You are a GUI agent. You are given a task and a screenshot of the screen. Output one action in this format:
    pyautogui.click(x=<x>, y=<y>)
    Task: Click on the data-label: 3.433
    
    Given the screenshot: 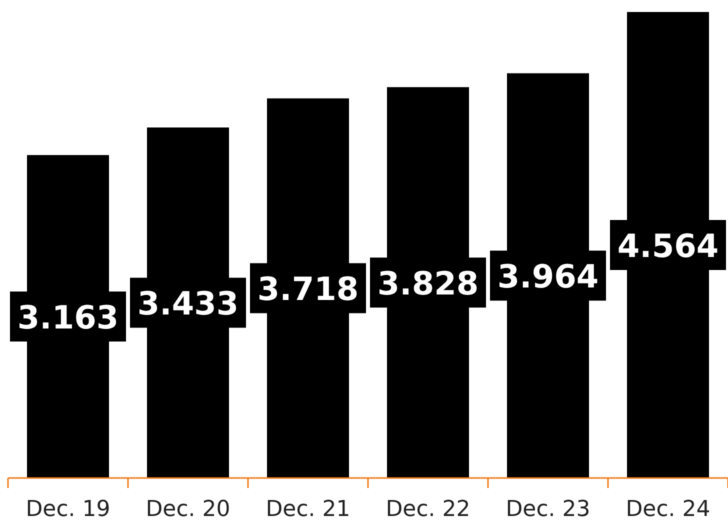 What is the action you would take?
    pyautogui.click(x=188, y=303)
    